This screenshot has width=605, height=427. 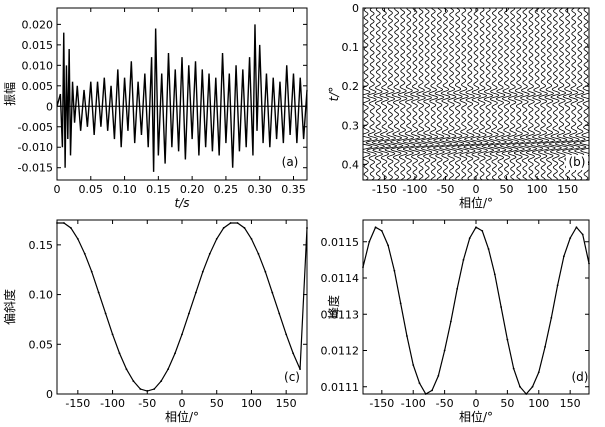 I want to click on x-tick-label: 0.20, so click(x=192, y=189).